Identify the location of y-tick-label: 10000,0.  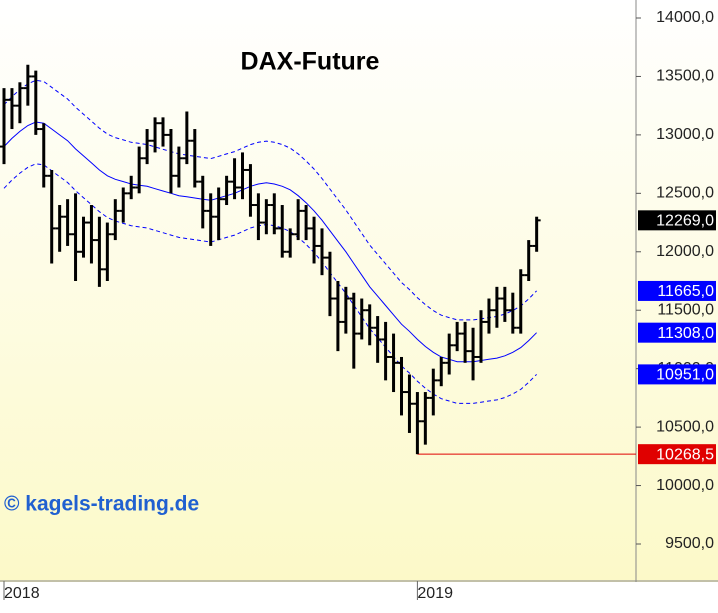
(685, 485).